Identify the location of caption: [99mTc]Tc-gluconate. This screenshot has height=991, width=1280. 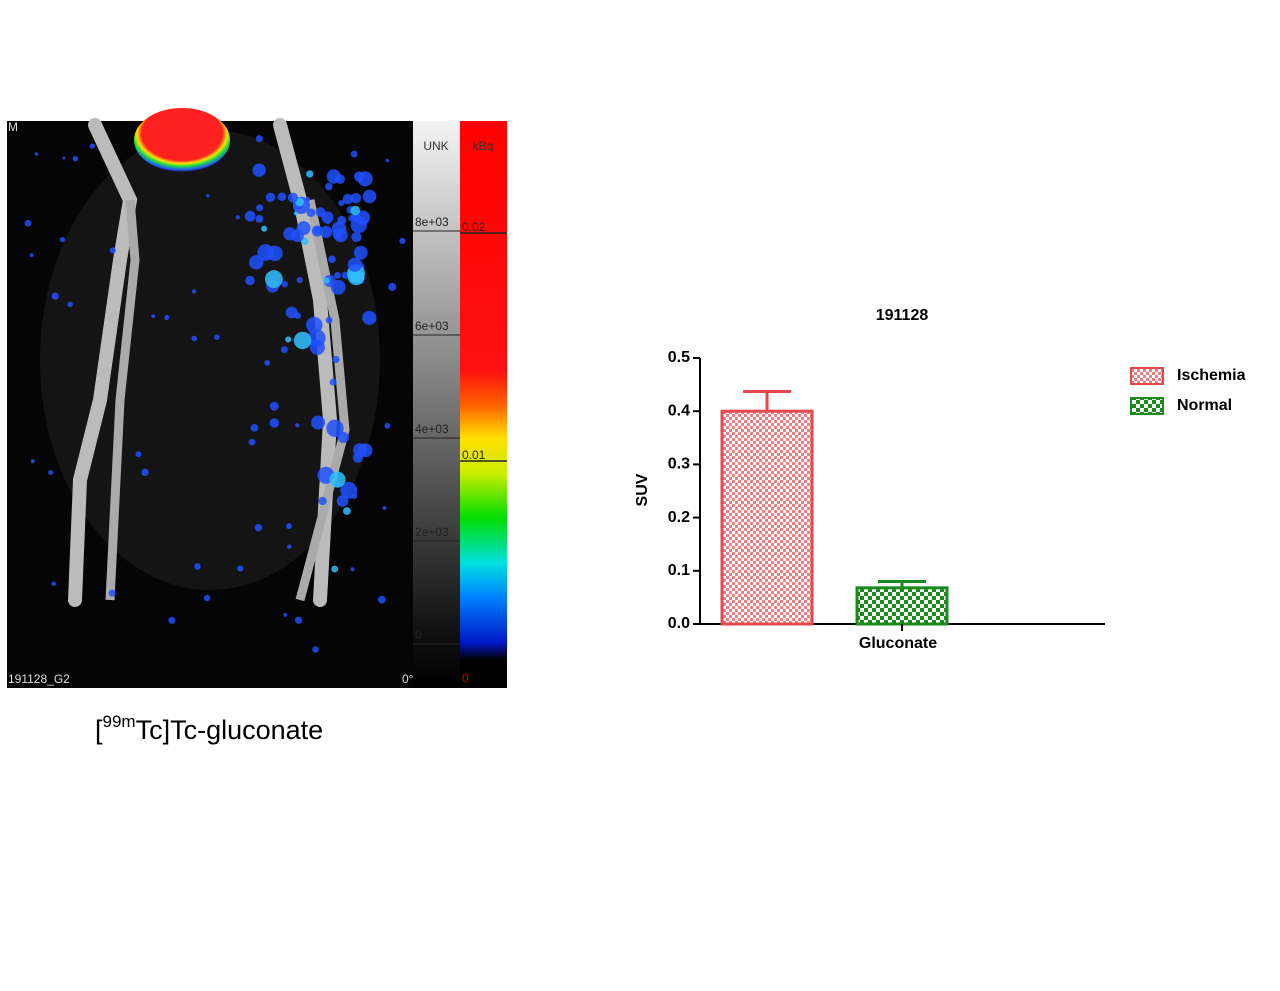
(209, 728).